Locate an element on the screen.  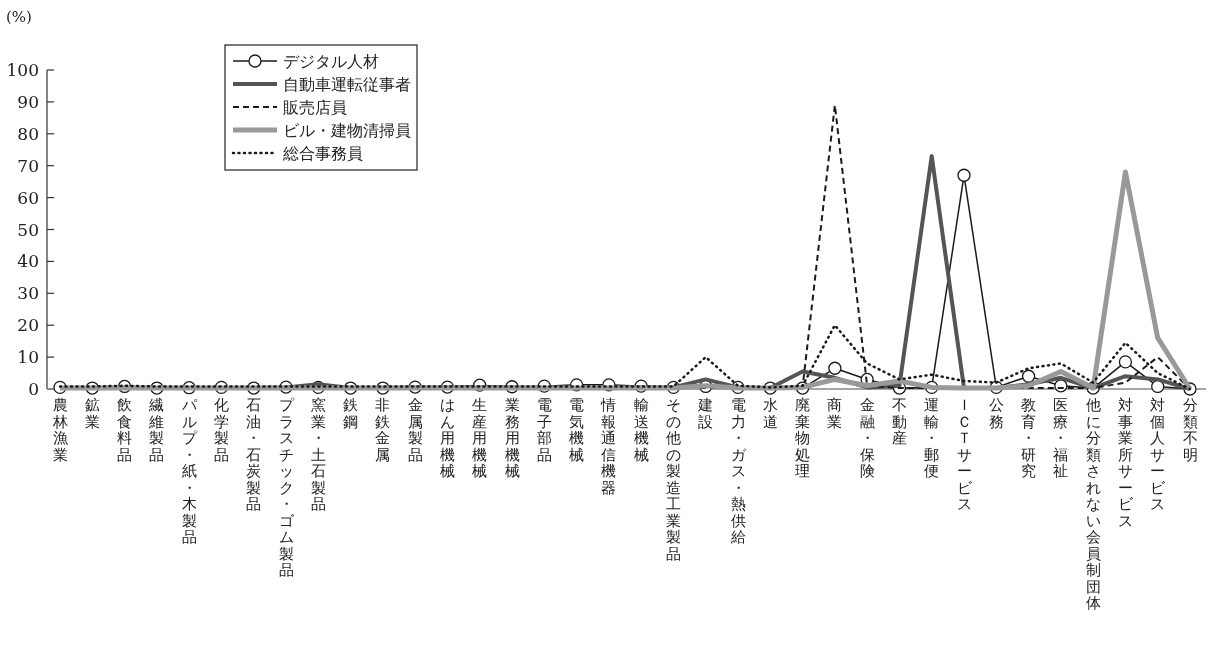
legend-label: デジタル人材 is located at coordinates (331, 61).